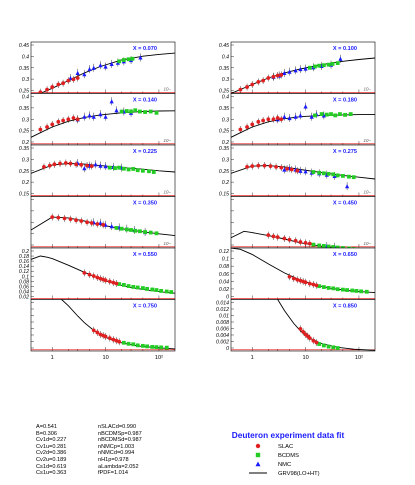  Describe the element at coordinates (46, 427) in the screenshot. I see `fit-parameter: A=0.541` at that location.